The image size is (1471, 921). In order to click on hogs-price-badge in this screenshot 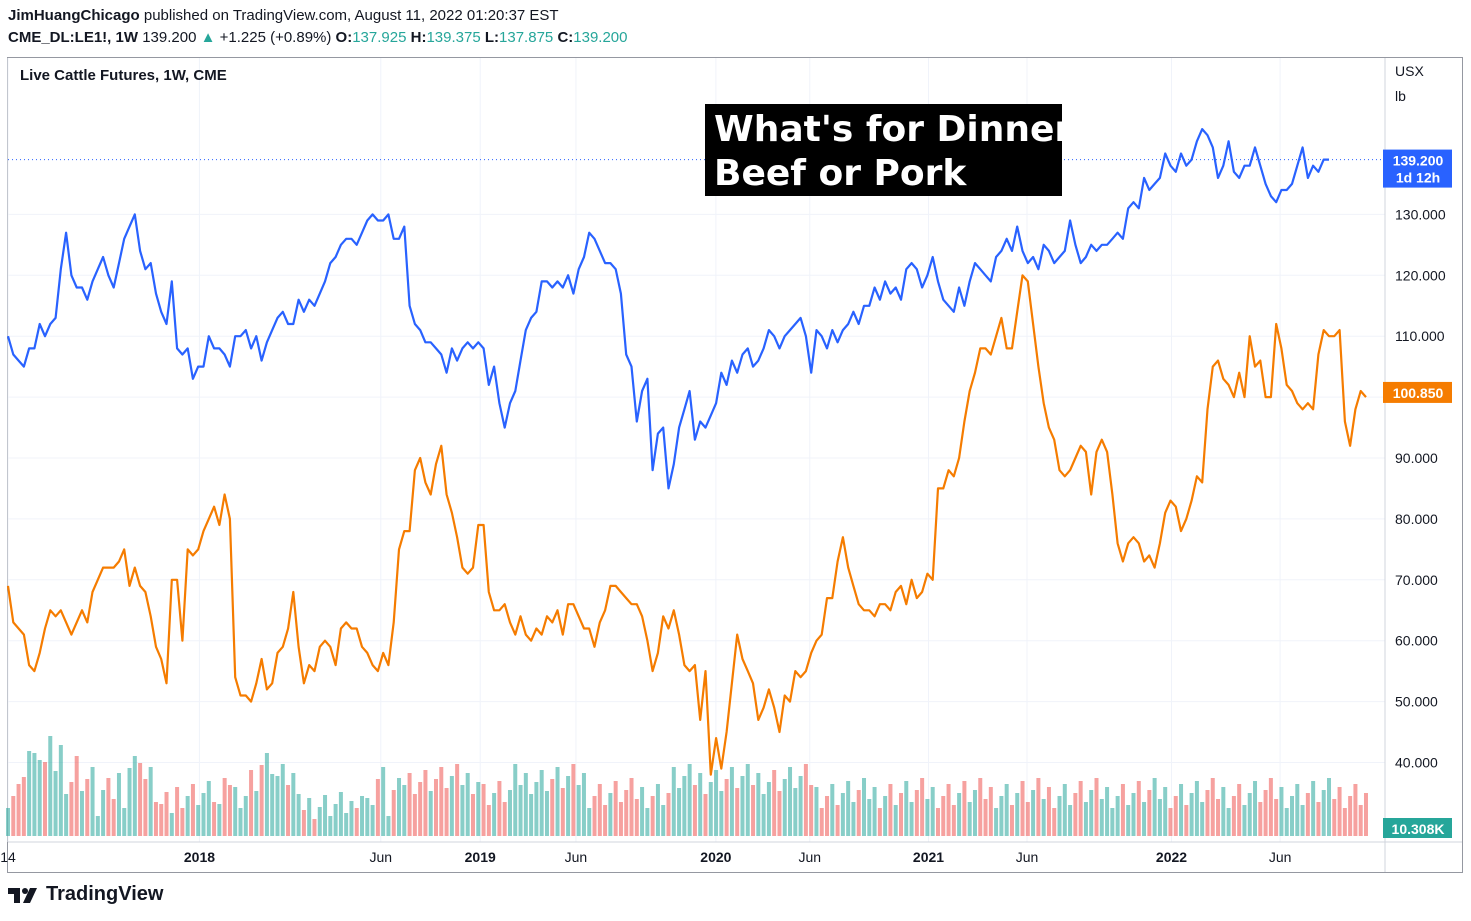, I will do `click(1417, 392)`.